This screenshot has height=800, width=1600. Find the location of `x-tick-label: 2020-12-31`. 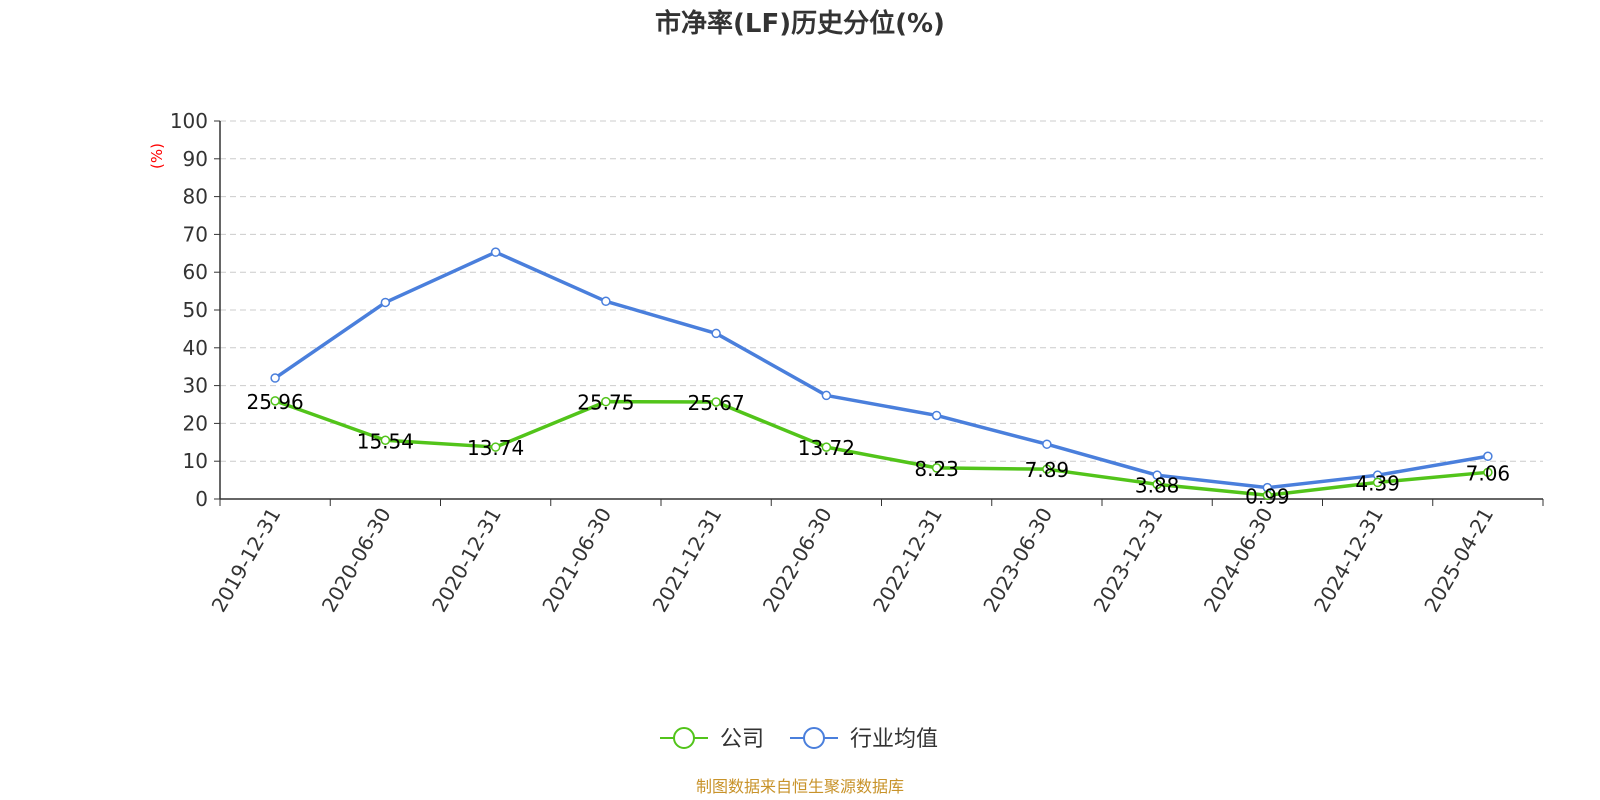

x-tick-label: 2020-12-31 is located at coordinates (466, 560).